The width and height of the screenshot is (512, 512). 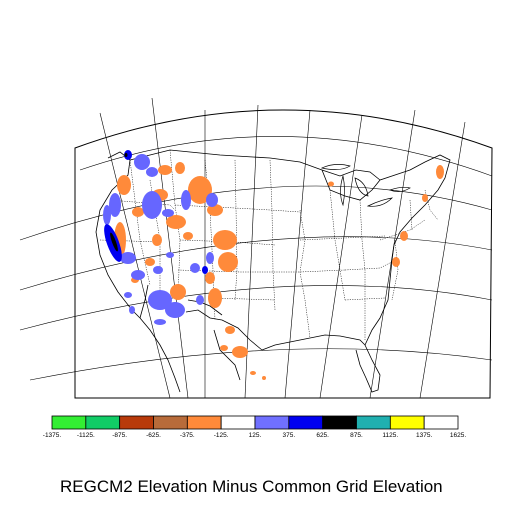 I want to click on legend-tick-label: 125., so click(x=255, y=435).